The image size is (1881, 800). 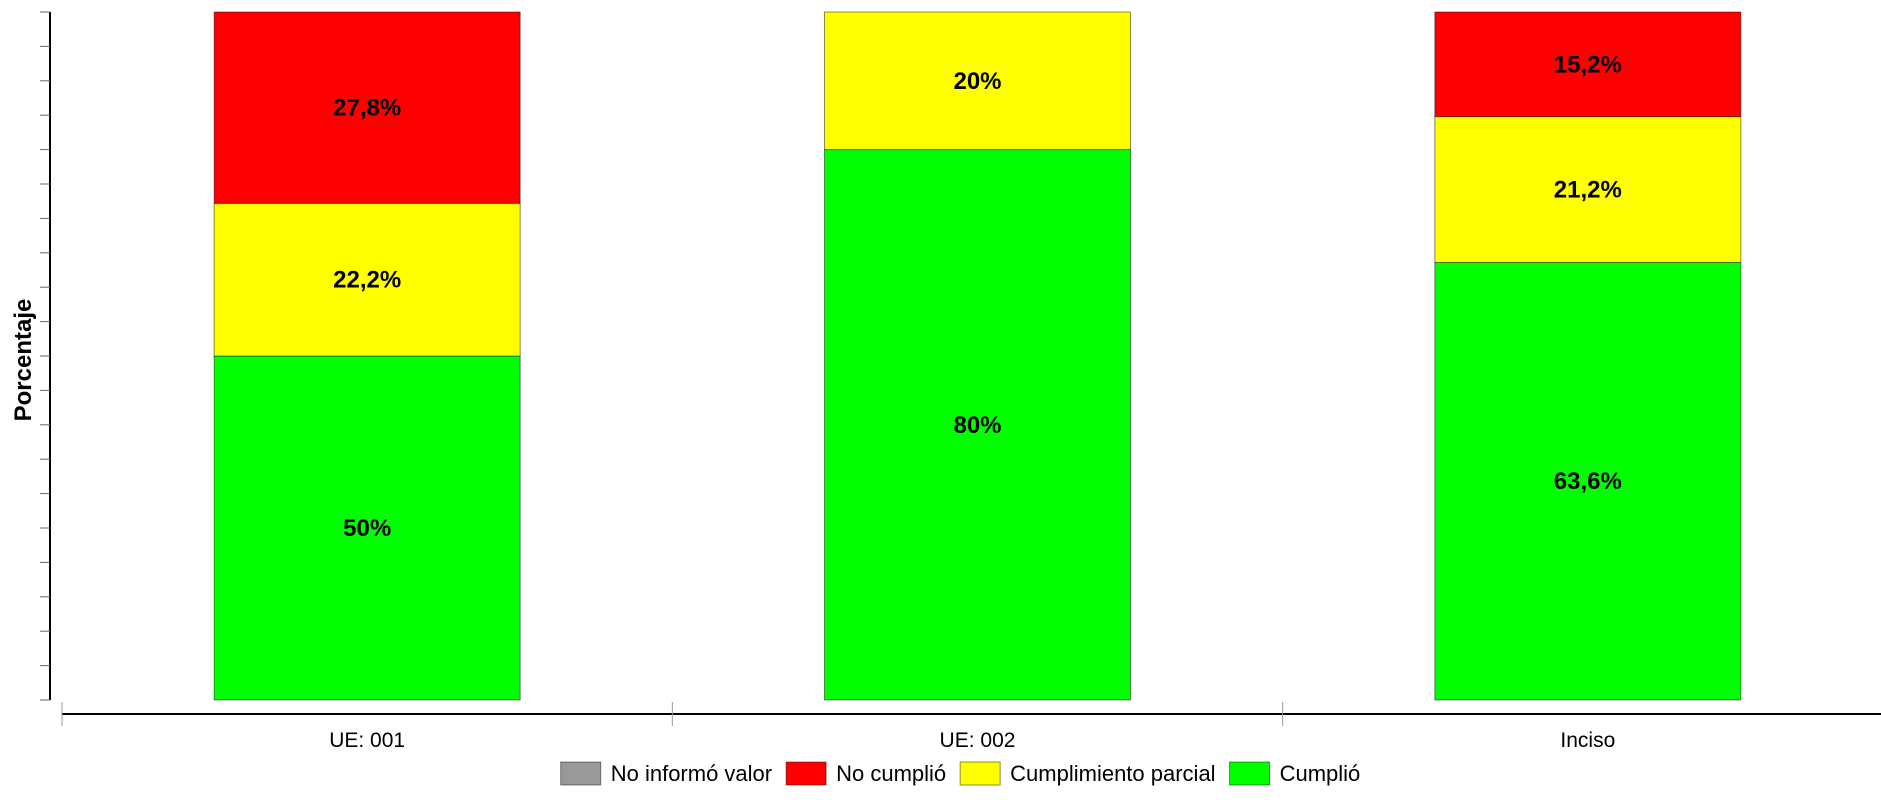 What do you see at coordinates (45, 356) in the screenshot?
I see `y-axis` at bounding box center [45, 356].